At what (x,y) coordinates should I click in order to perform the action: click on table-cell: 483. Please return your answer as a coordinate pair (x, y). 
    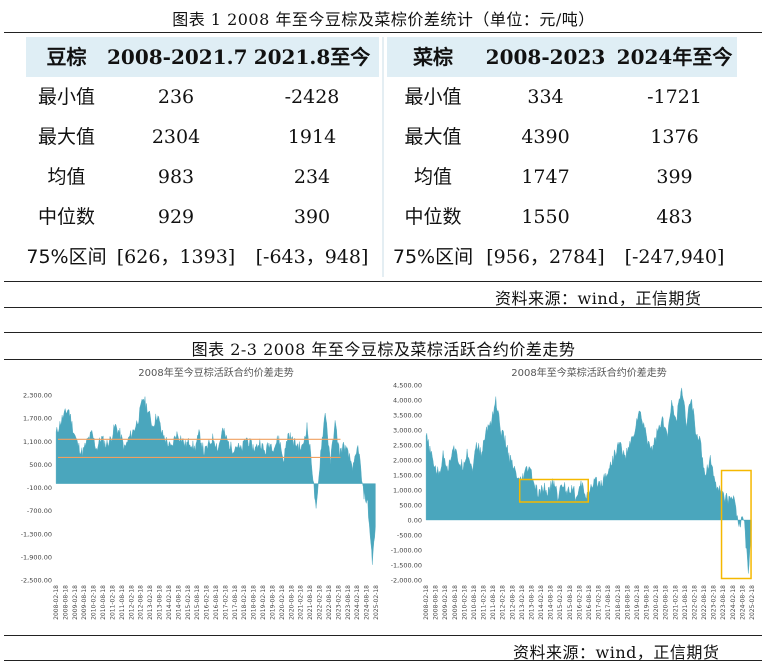
    Looking at the image, I should click on (674, 217).